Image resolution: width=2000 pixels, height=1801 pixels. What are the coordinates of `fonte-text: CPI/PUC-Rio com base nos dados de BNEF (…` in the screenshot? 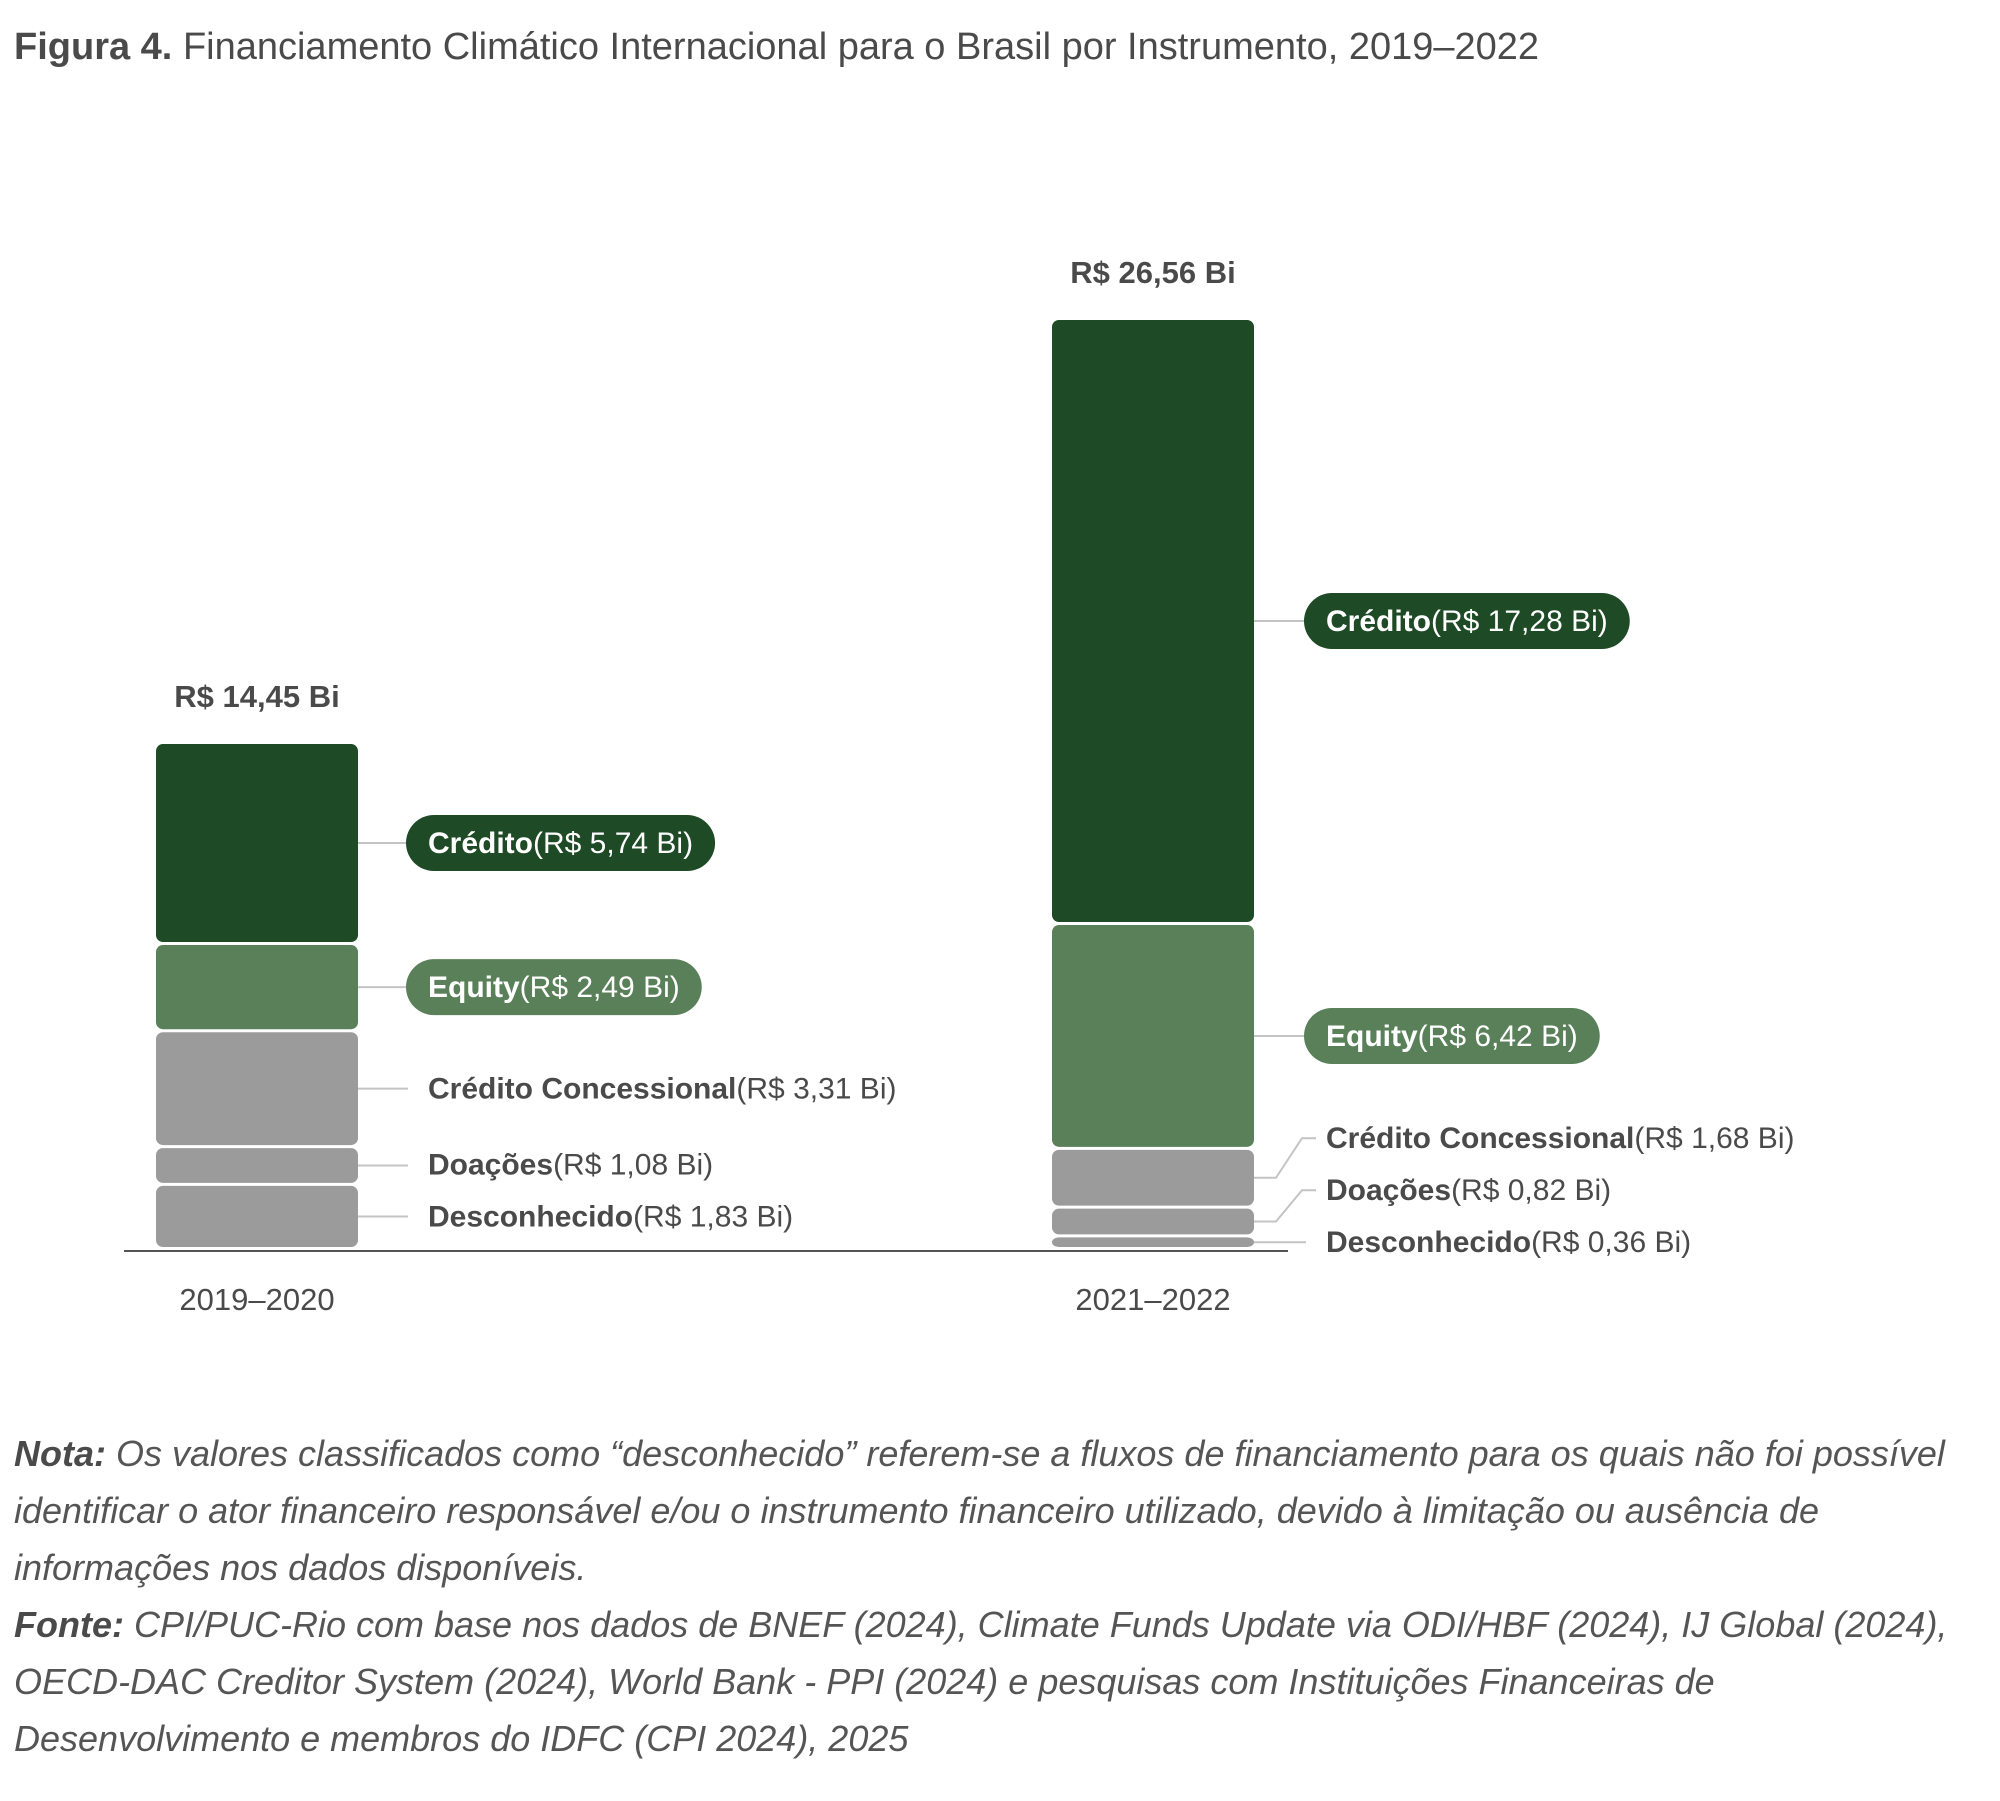 It's located at (981, 1681).